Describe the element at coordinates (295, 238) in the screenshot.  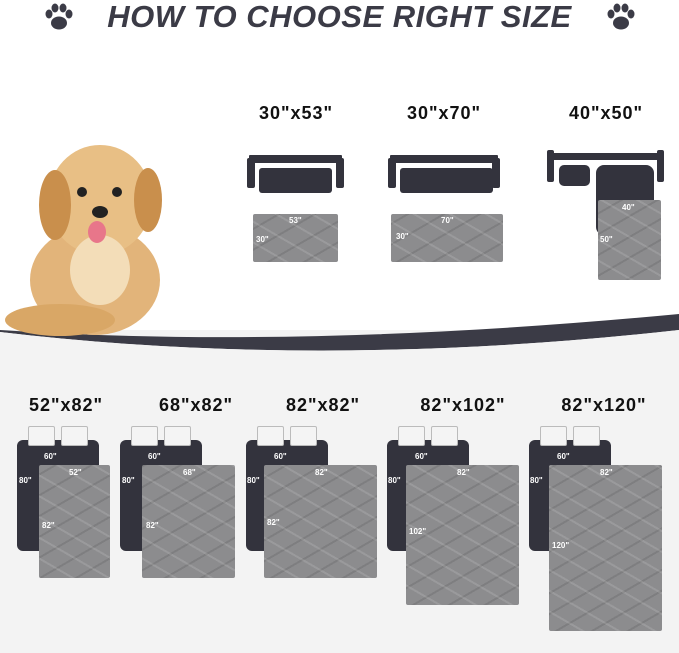
I see `pad-mat: 53" 30"` at that location.